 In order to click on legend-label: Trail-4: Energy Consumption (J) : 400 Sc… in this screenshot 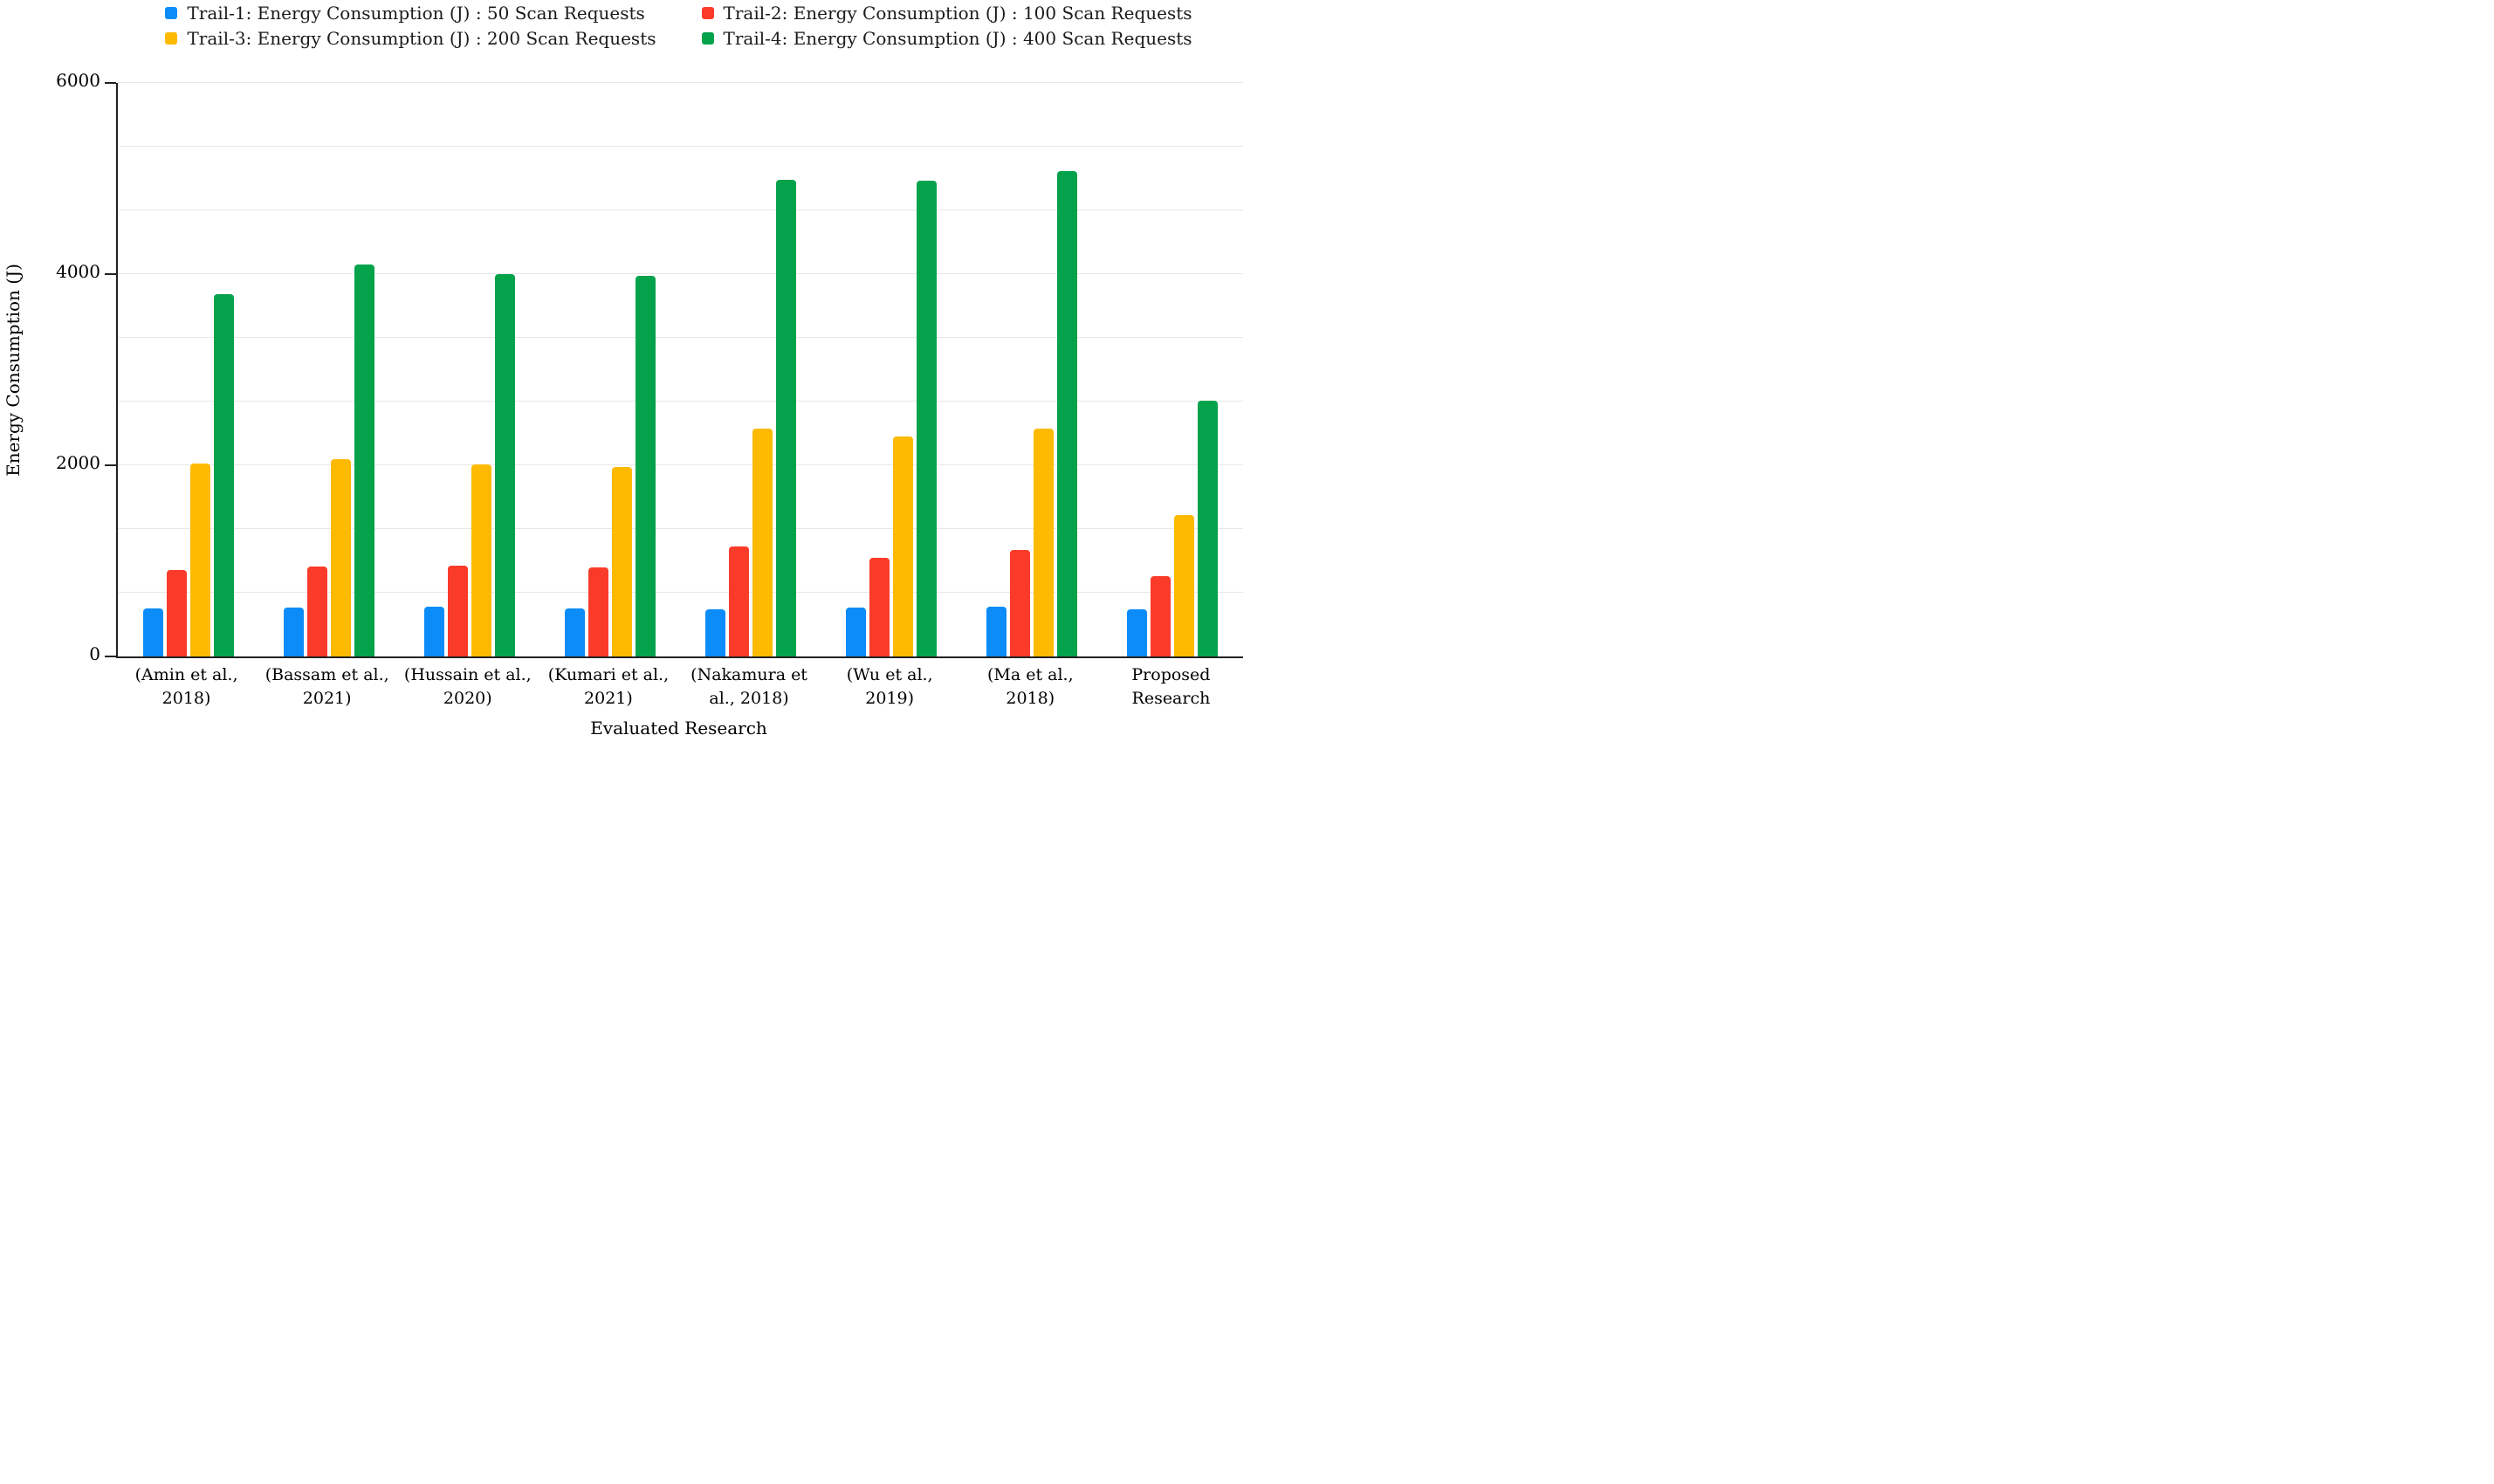, I will do `click(957, 39)`.